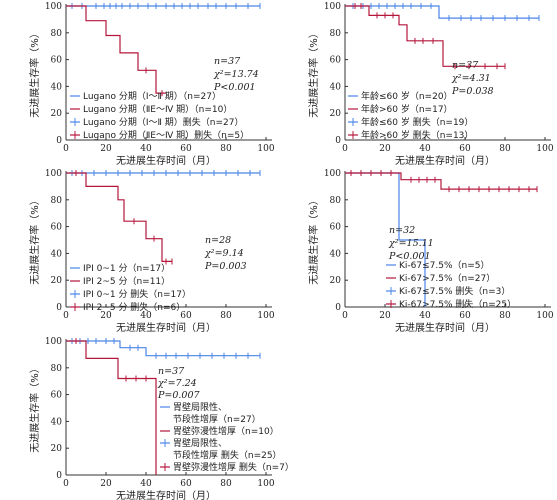 This screenshot has height=500, width=557. What do you see at coordinates (227, 455) in the screenshot?
I see `legend-label: 节段性增厚 删失（n=25）` at bounding box center [227, 455].